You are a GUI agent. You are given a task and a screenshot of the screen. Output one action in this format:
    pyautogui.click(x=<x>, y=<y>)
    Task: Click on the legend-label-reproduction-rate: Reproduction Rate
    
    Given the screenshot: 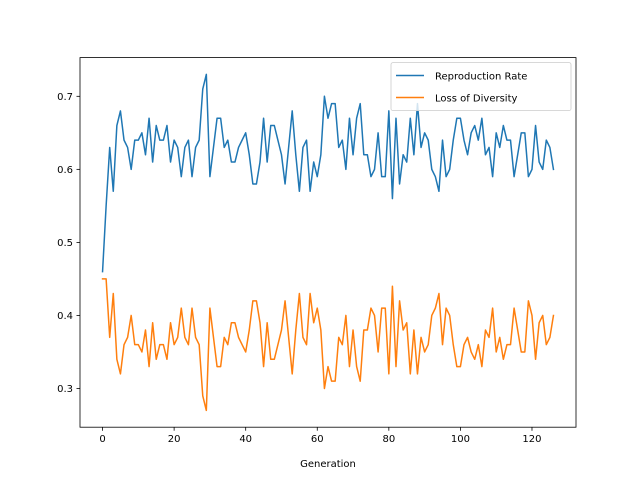 What is the action you would take?
    pyautogui.click(x=481, y=77)
    